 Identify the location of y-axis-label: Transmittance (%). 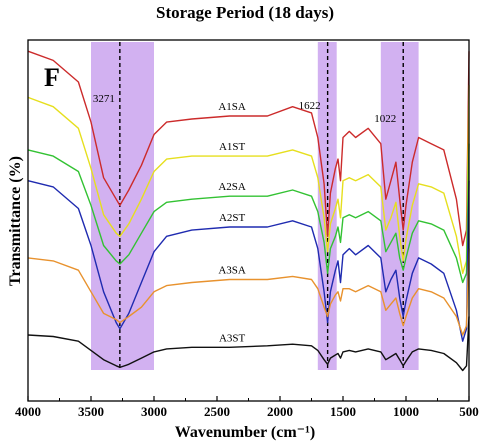
(15, 221).